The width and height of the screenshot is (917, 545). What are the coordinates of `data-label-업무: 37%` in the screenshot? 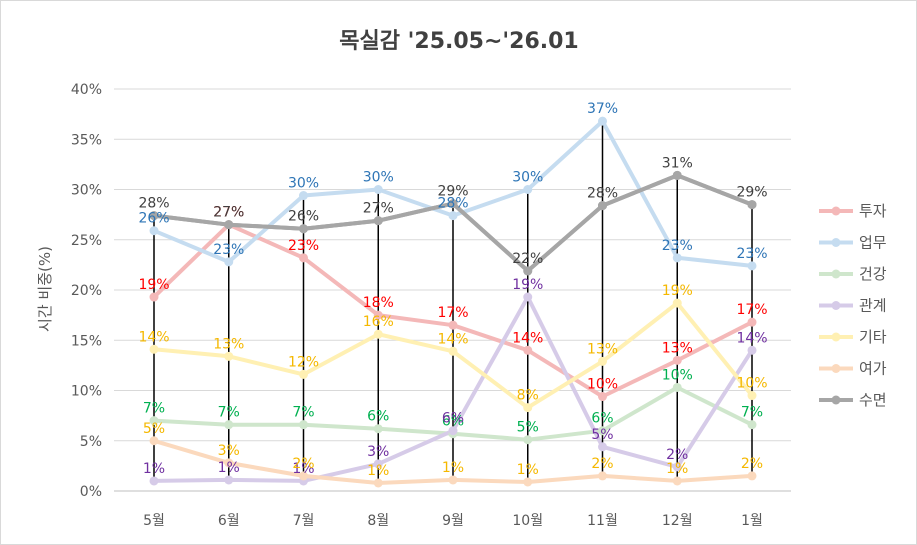 It's located at (602, 109).